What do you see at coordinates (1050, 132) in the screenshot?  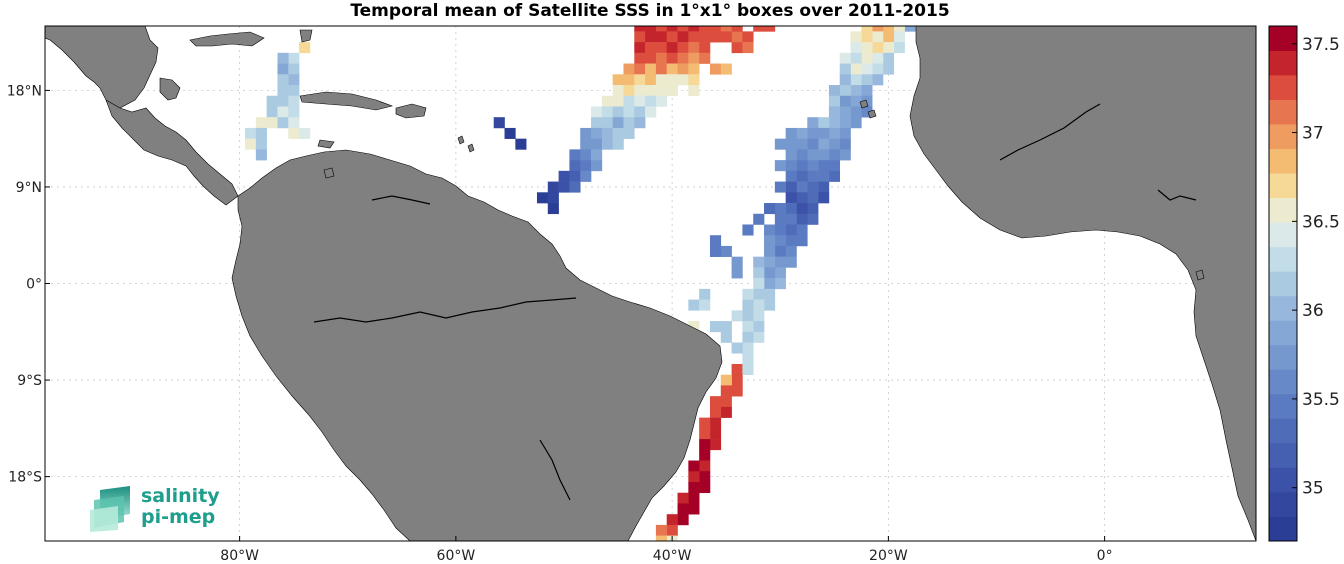 I see `niger-river` at bounding box center [1050, 132].